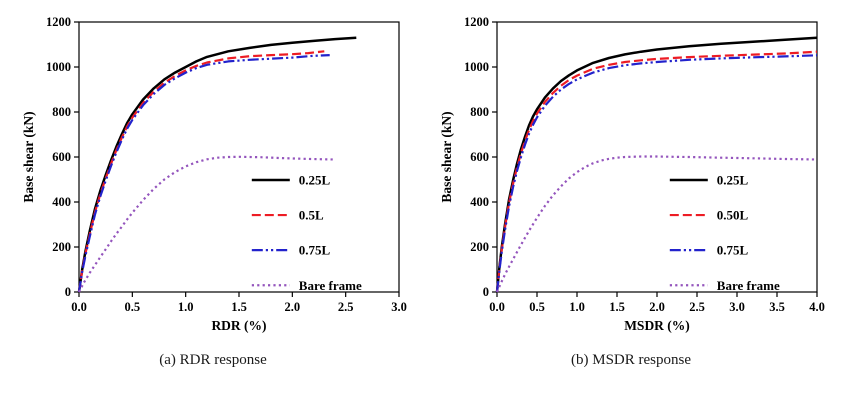 The image size is (844, 404). Describe the element at coordinates (777, 307) in the screenshot. I see `svg-text: 3.5` at that location.